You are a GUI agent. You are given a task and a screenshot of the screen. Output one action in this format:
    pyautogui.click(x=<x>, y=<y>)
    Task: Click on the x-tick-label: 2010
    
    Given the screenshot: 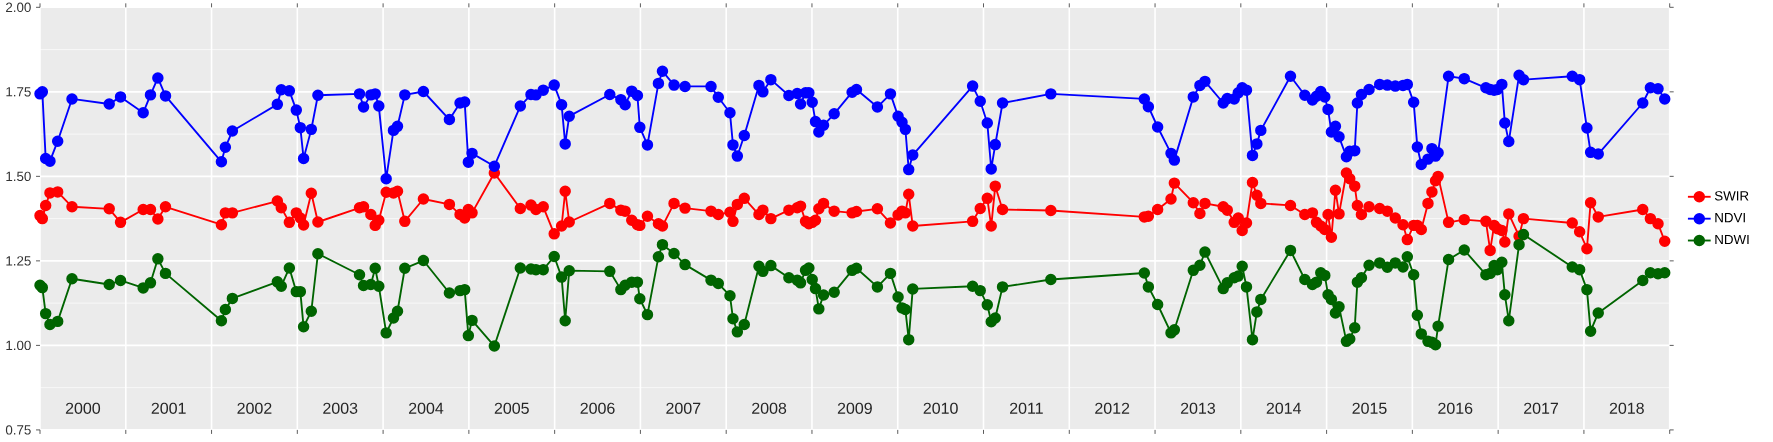 What is the action you would take?
    pyautogui.click(x=940, y=408)
    